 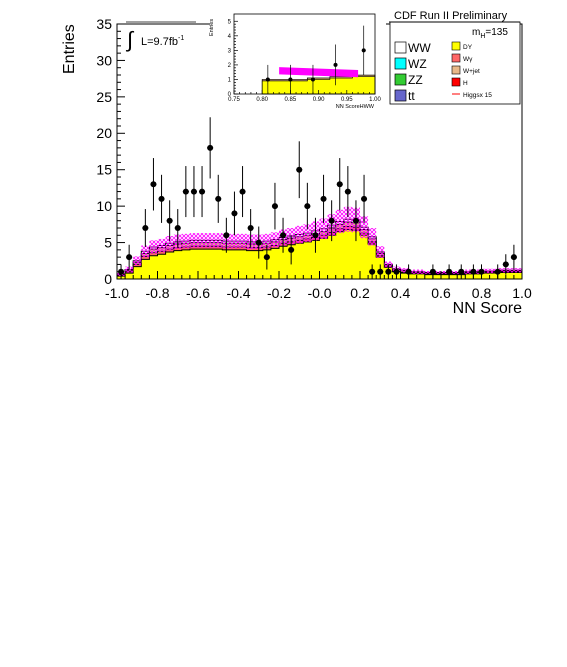 I want to click on svg-text: L=9.7fb-1, so click(x=162, y=41).